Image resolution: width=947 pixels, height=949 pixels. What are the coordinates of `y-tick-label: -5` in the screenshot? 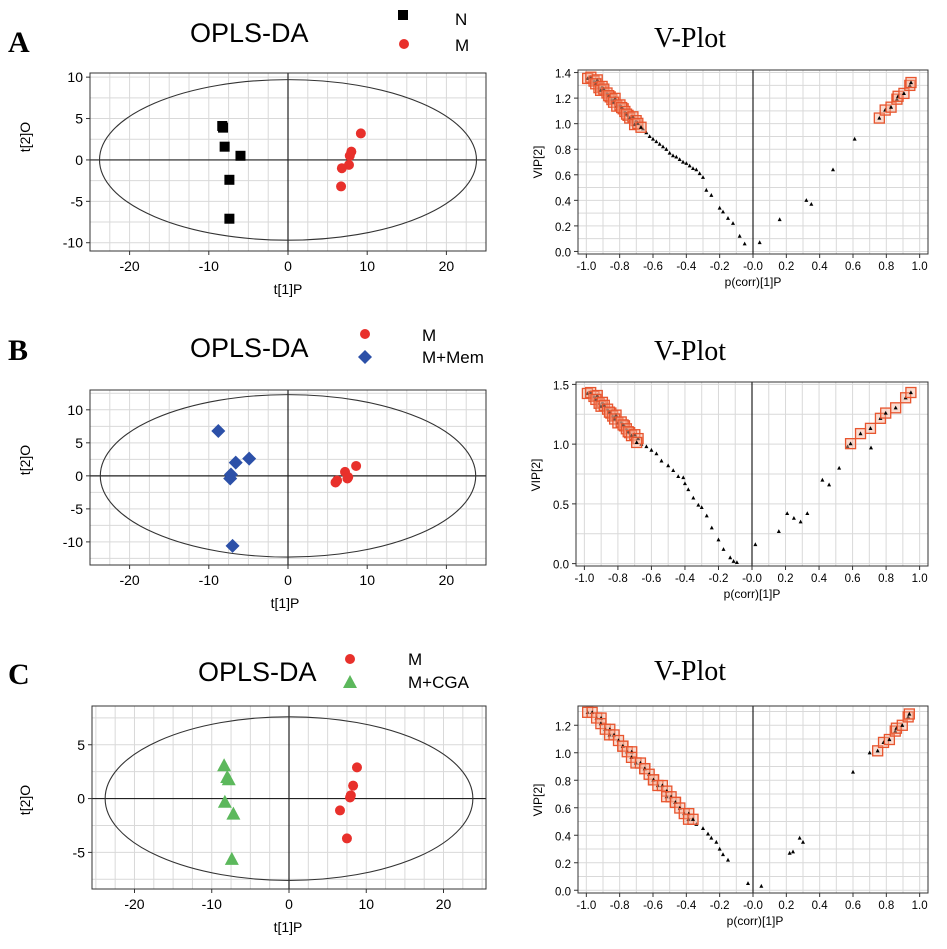 It's located at (77, 509).